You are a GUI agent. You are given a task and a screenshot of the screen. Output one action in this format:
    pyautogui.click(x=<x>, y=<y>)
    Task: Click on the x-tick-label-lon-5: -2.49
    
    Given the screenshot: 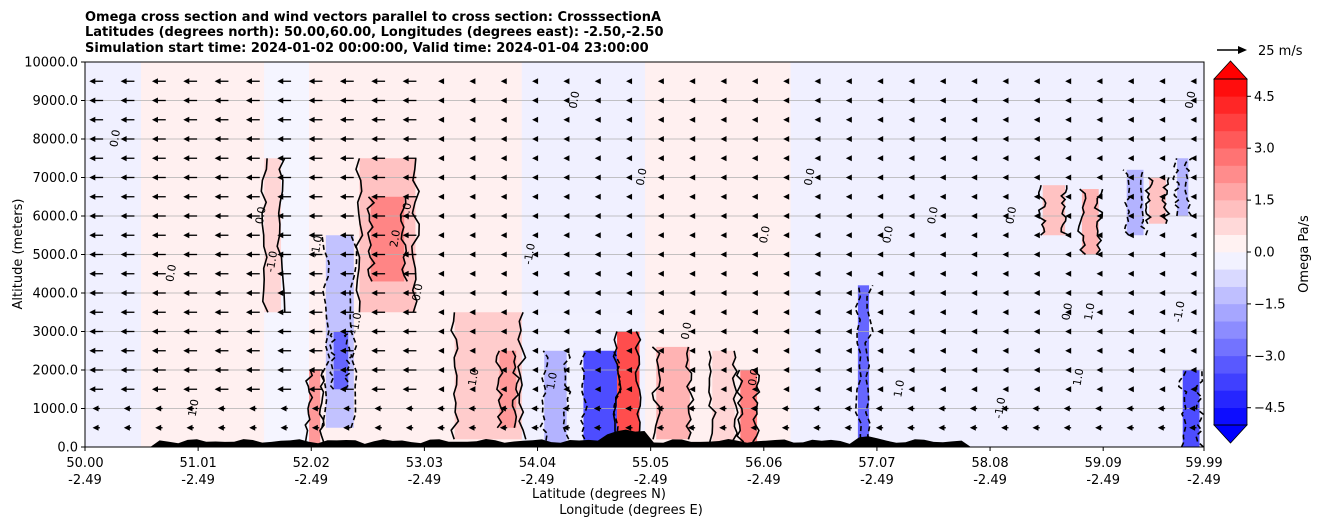 What is the action you would take?
    pyautogui.click(x=651, y=480)
    